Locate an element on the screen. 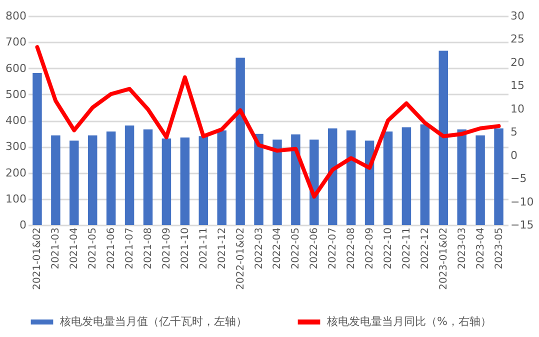 Image resolution: width=539 pixels, height=337 pixels. x-tick-label: 2022-03 is located at coordinates (259, 249).